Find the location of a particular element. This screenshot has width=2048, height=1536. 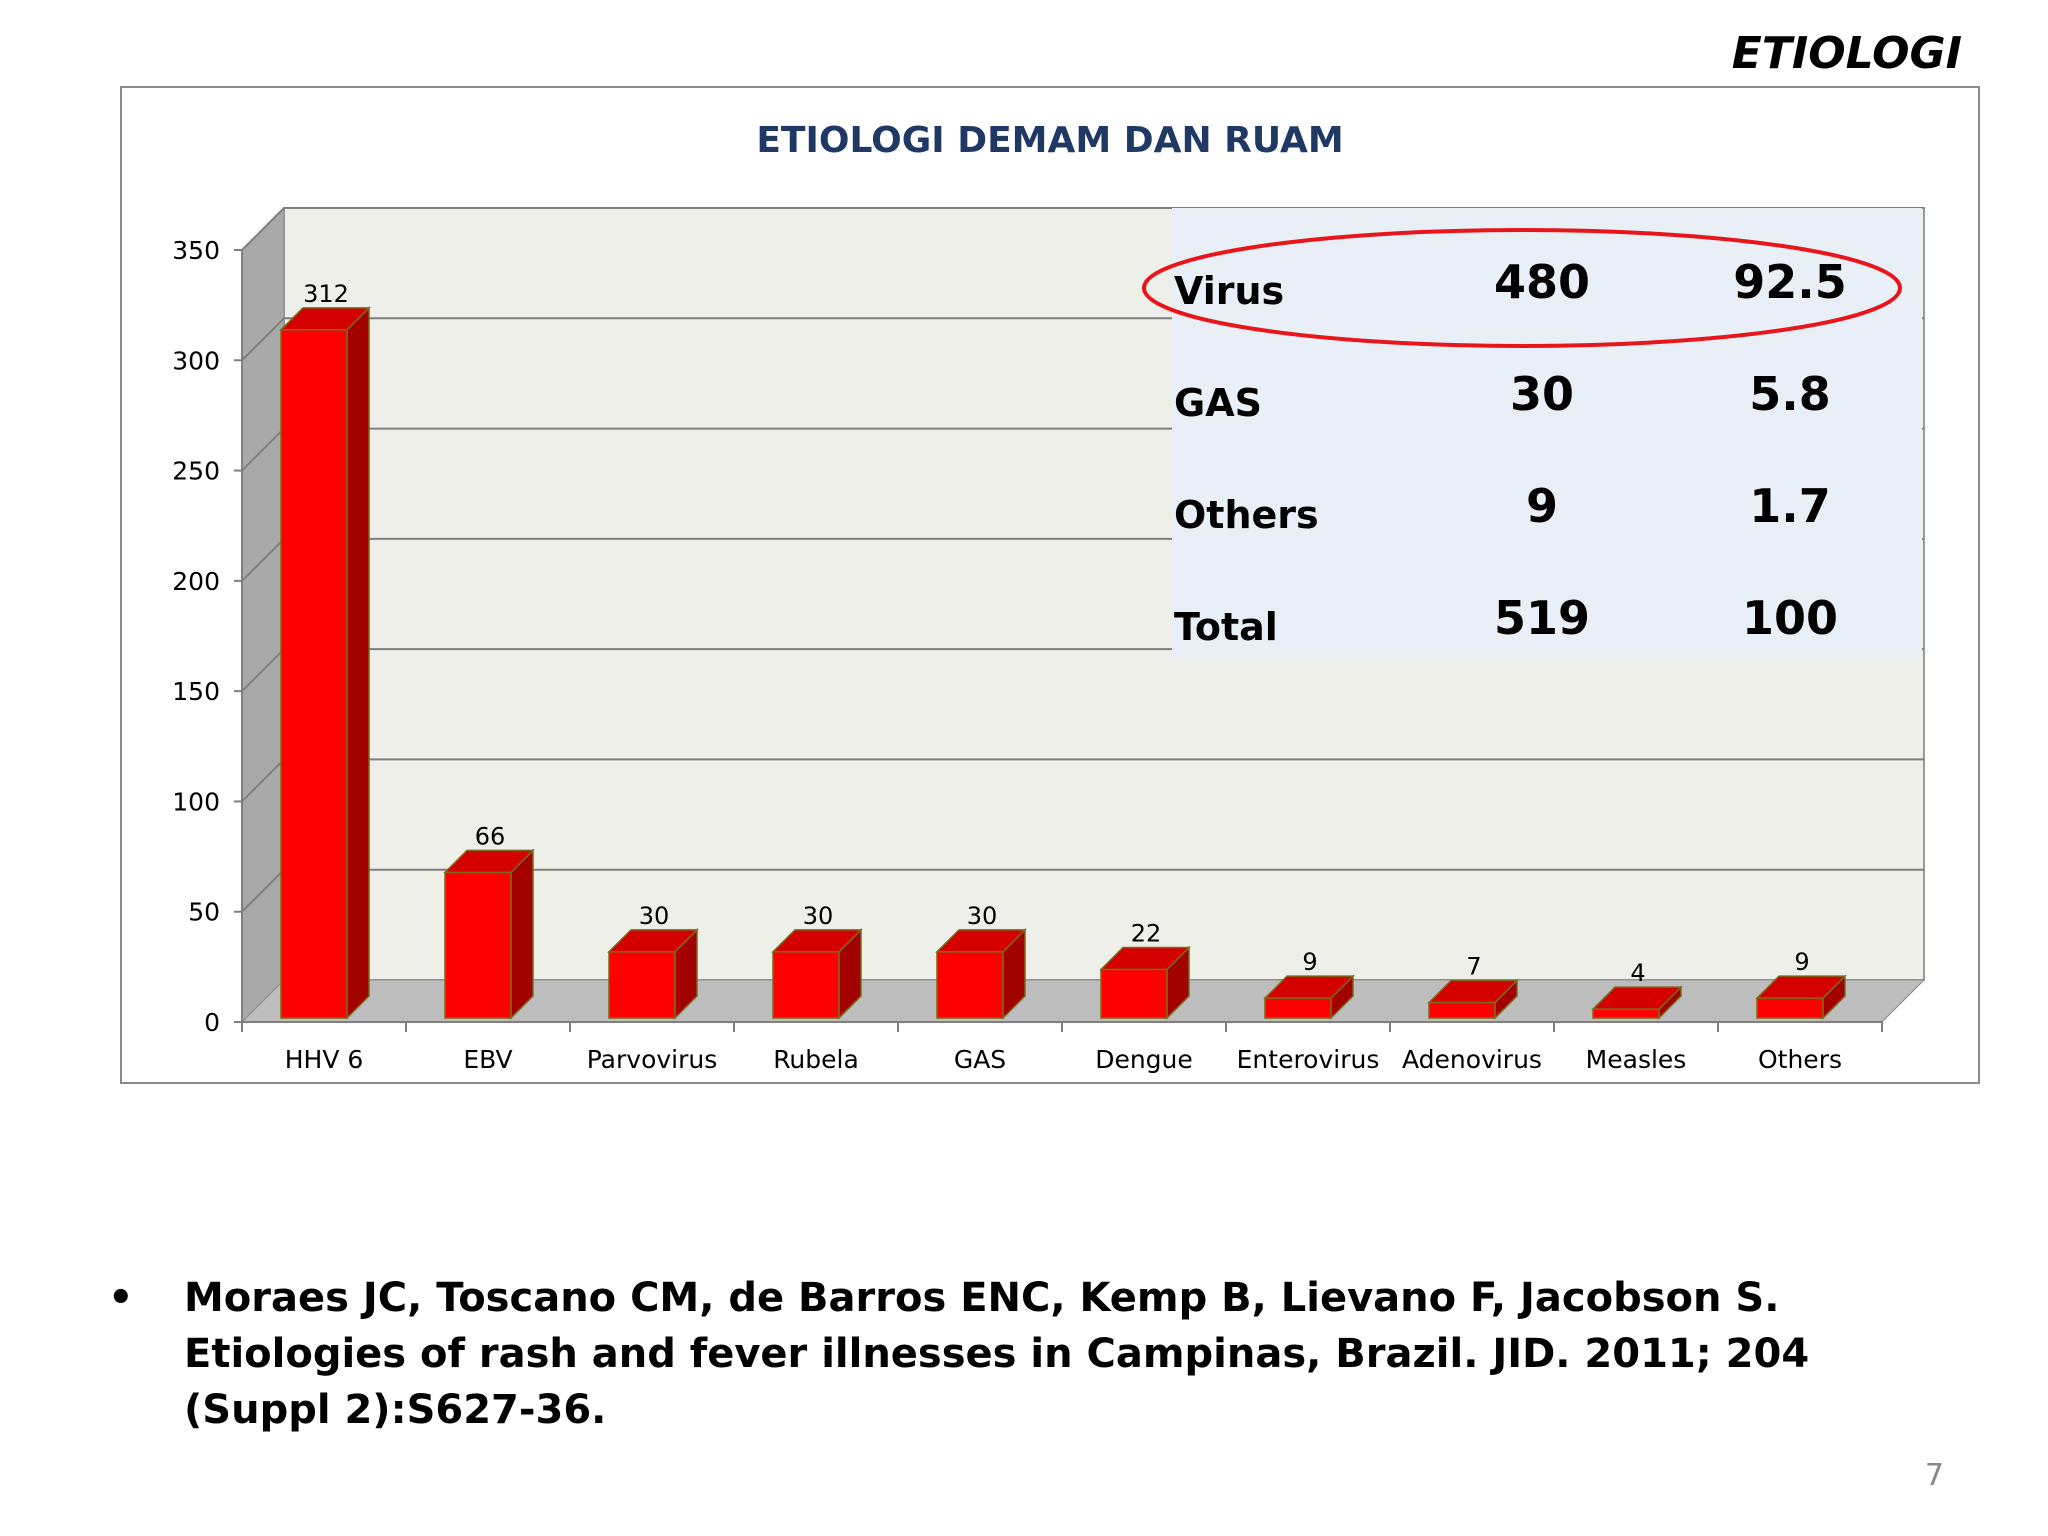

x-tick-label: Rubela is located at coordinates (816, 1059).